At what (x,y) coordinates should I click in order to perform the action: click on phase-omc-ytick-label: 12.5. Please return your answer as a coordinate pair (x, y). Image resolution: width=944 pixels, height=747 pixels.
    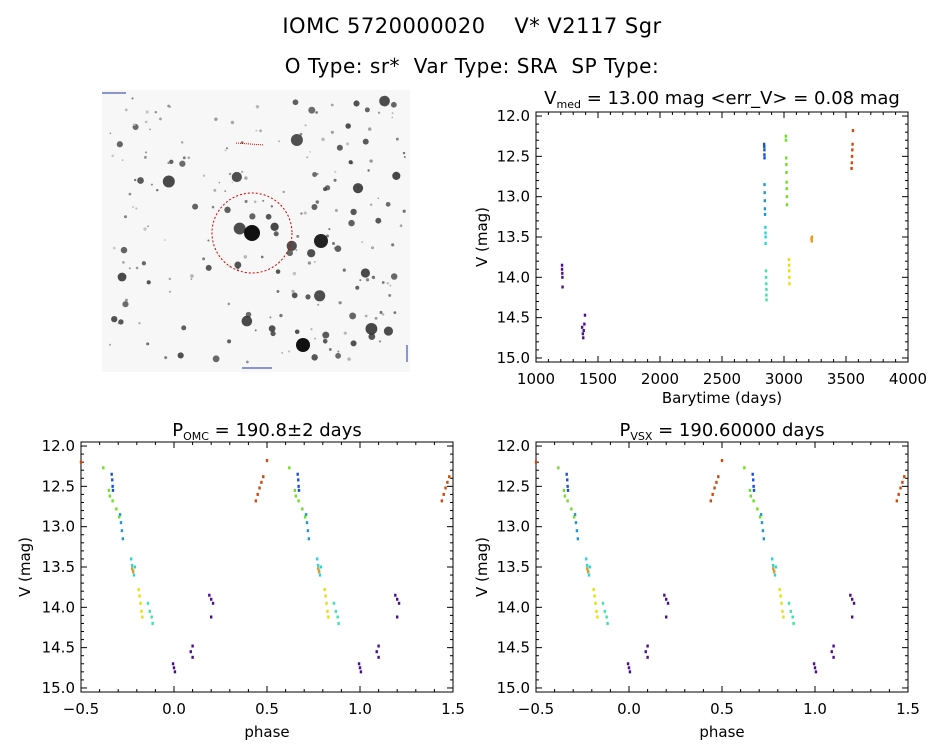
    Looking at the image, I should click on (58, 486).